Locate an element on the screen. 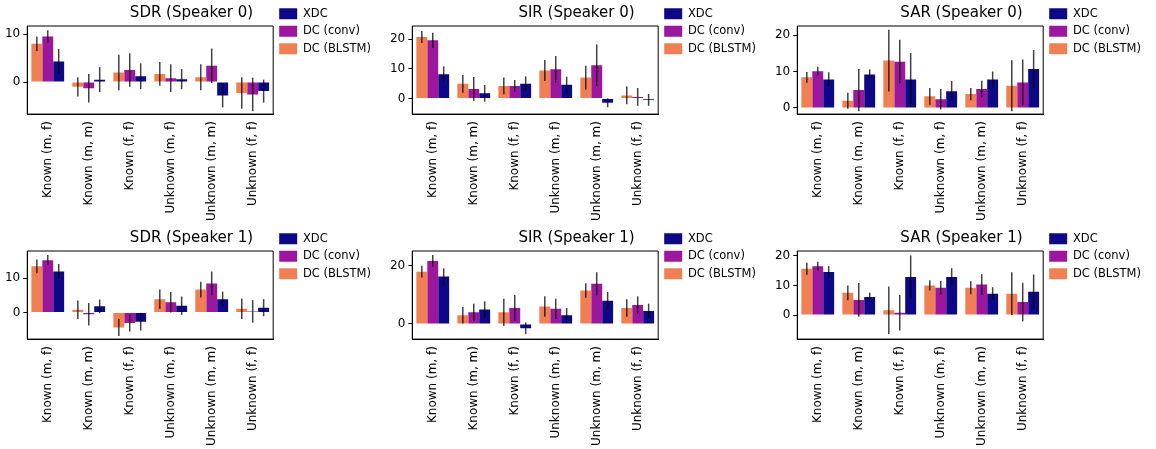  chart-title: SDR (Speaker 1) is located at coordinates (191, 236).